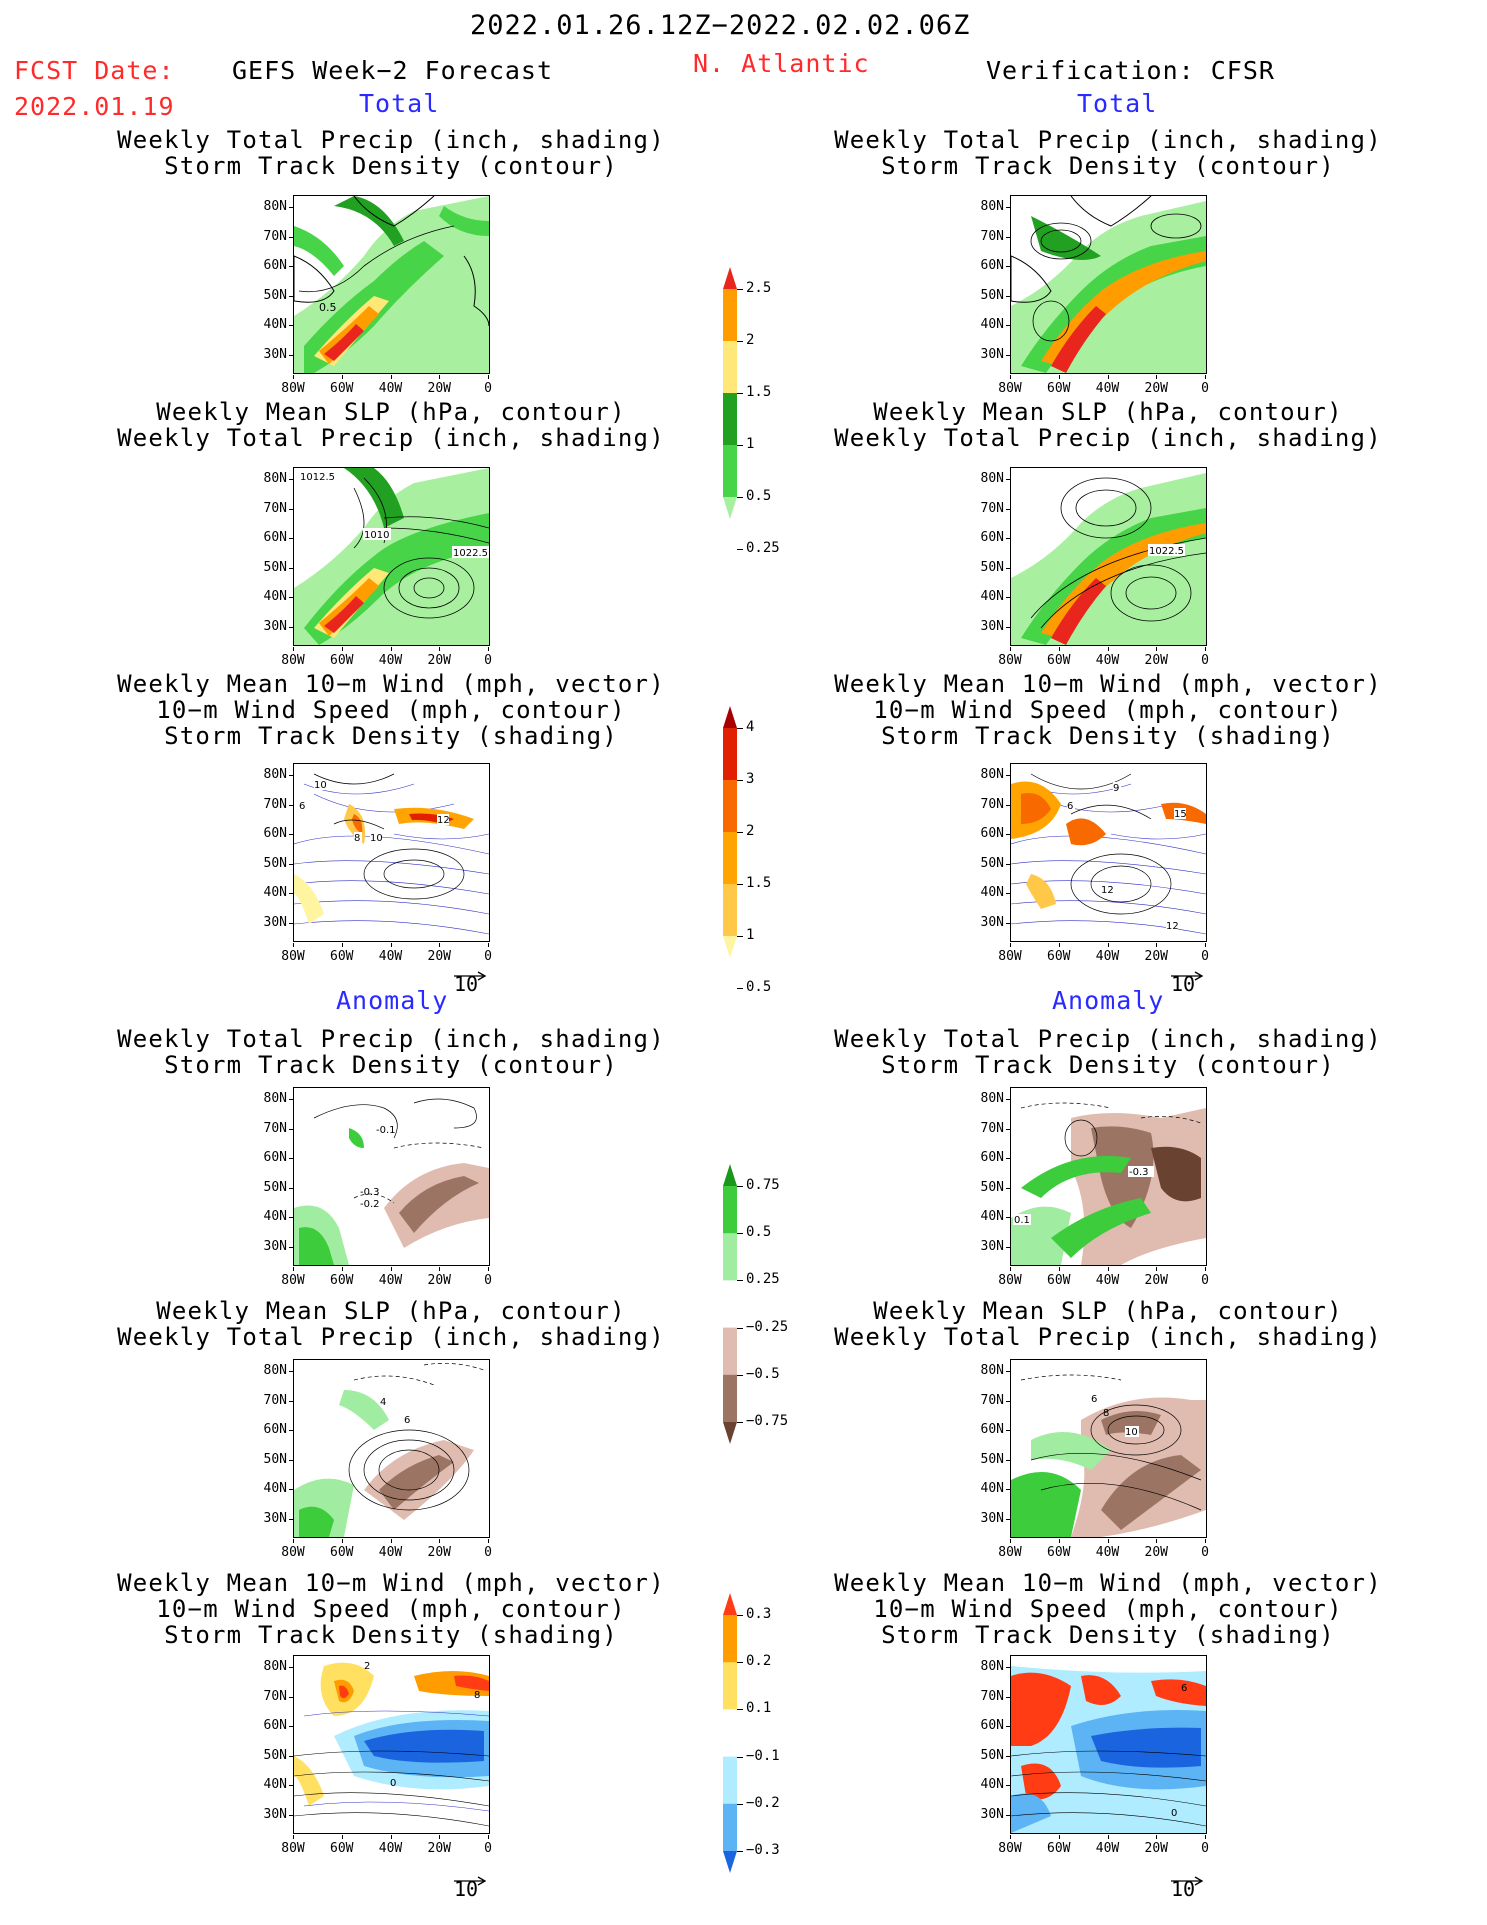 The width and height of the screenshot is (1487, 1925). Describe the element at coordinates (767, 1326) in the screenshot. I see `colorbar-label: −0.25` at that location.